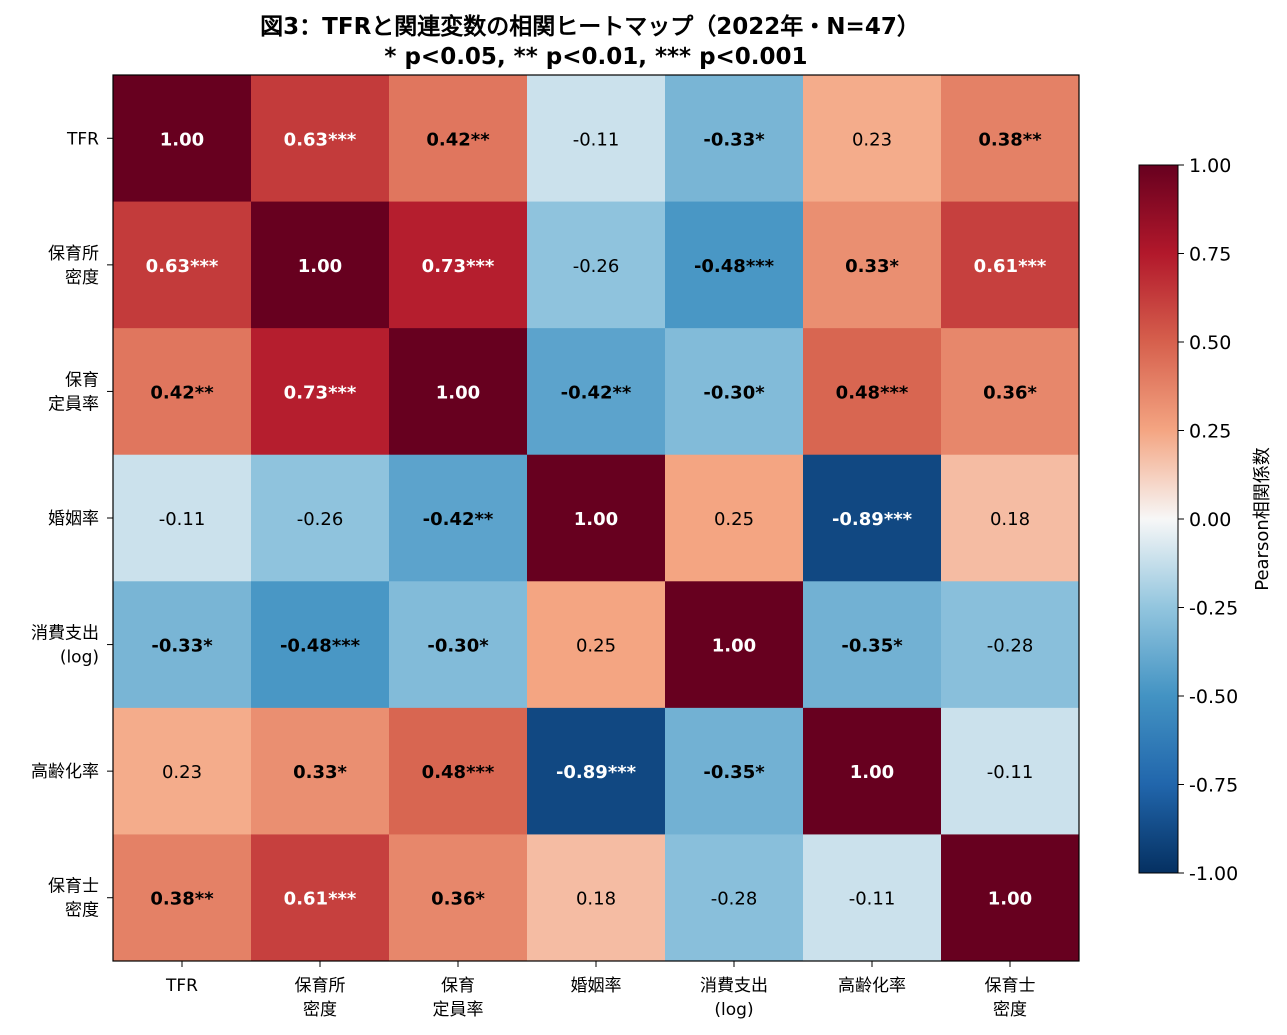  I want to click on cell-annotation: -0.26, so click(320, 519).